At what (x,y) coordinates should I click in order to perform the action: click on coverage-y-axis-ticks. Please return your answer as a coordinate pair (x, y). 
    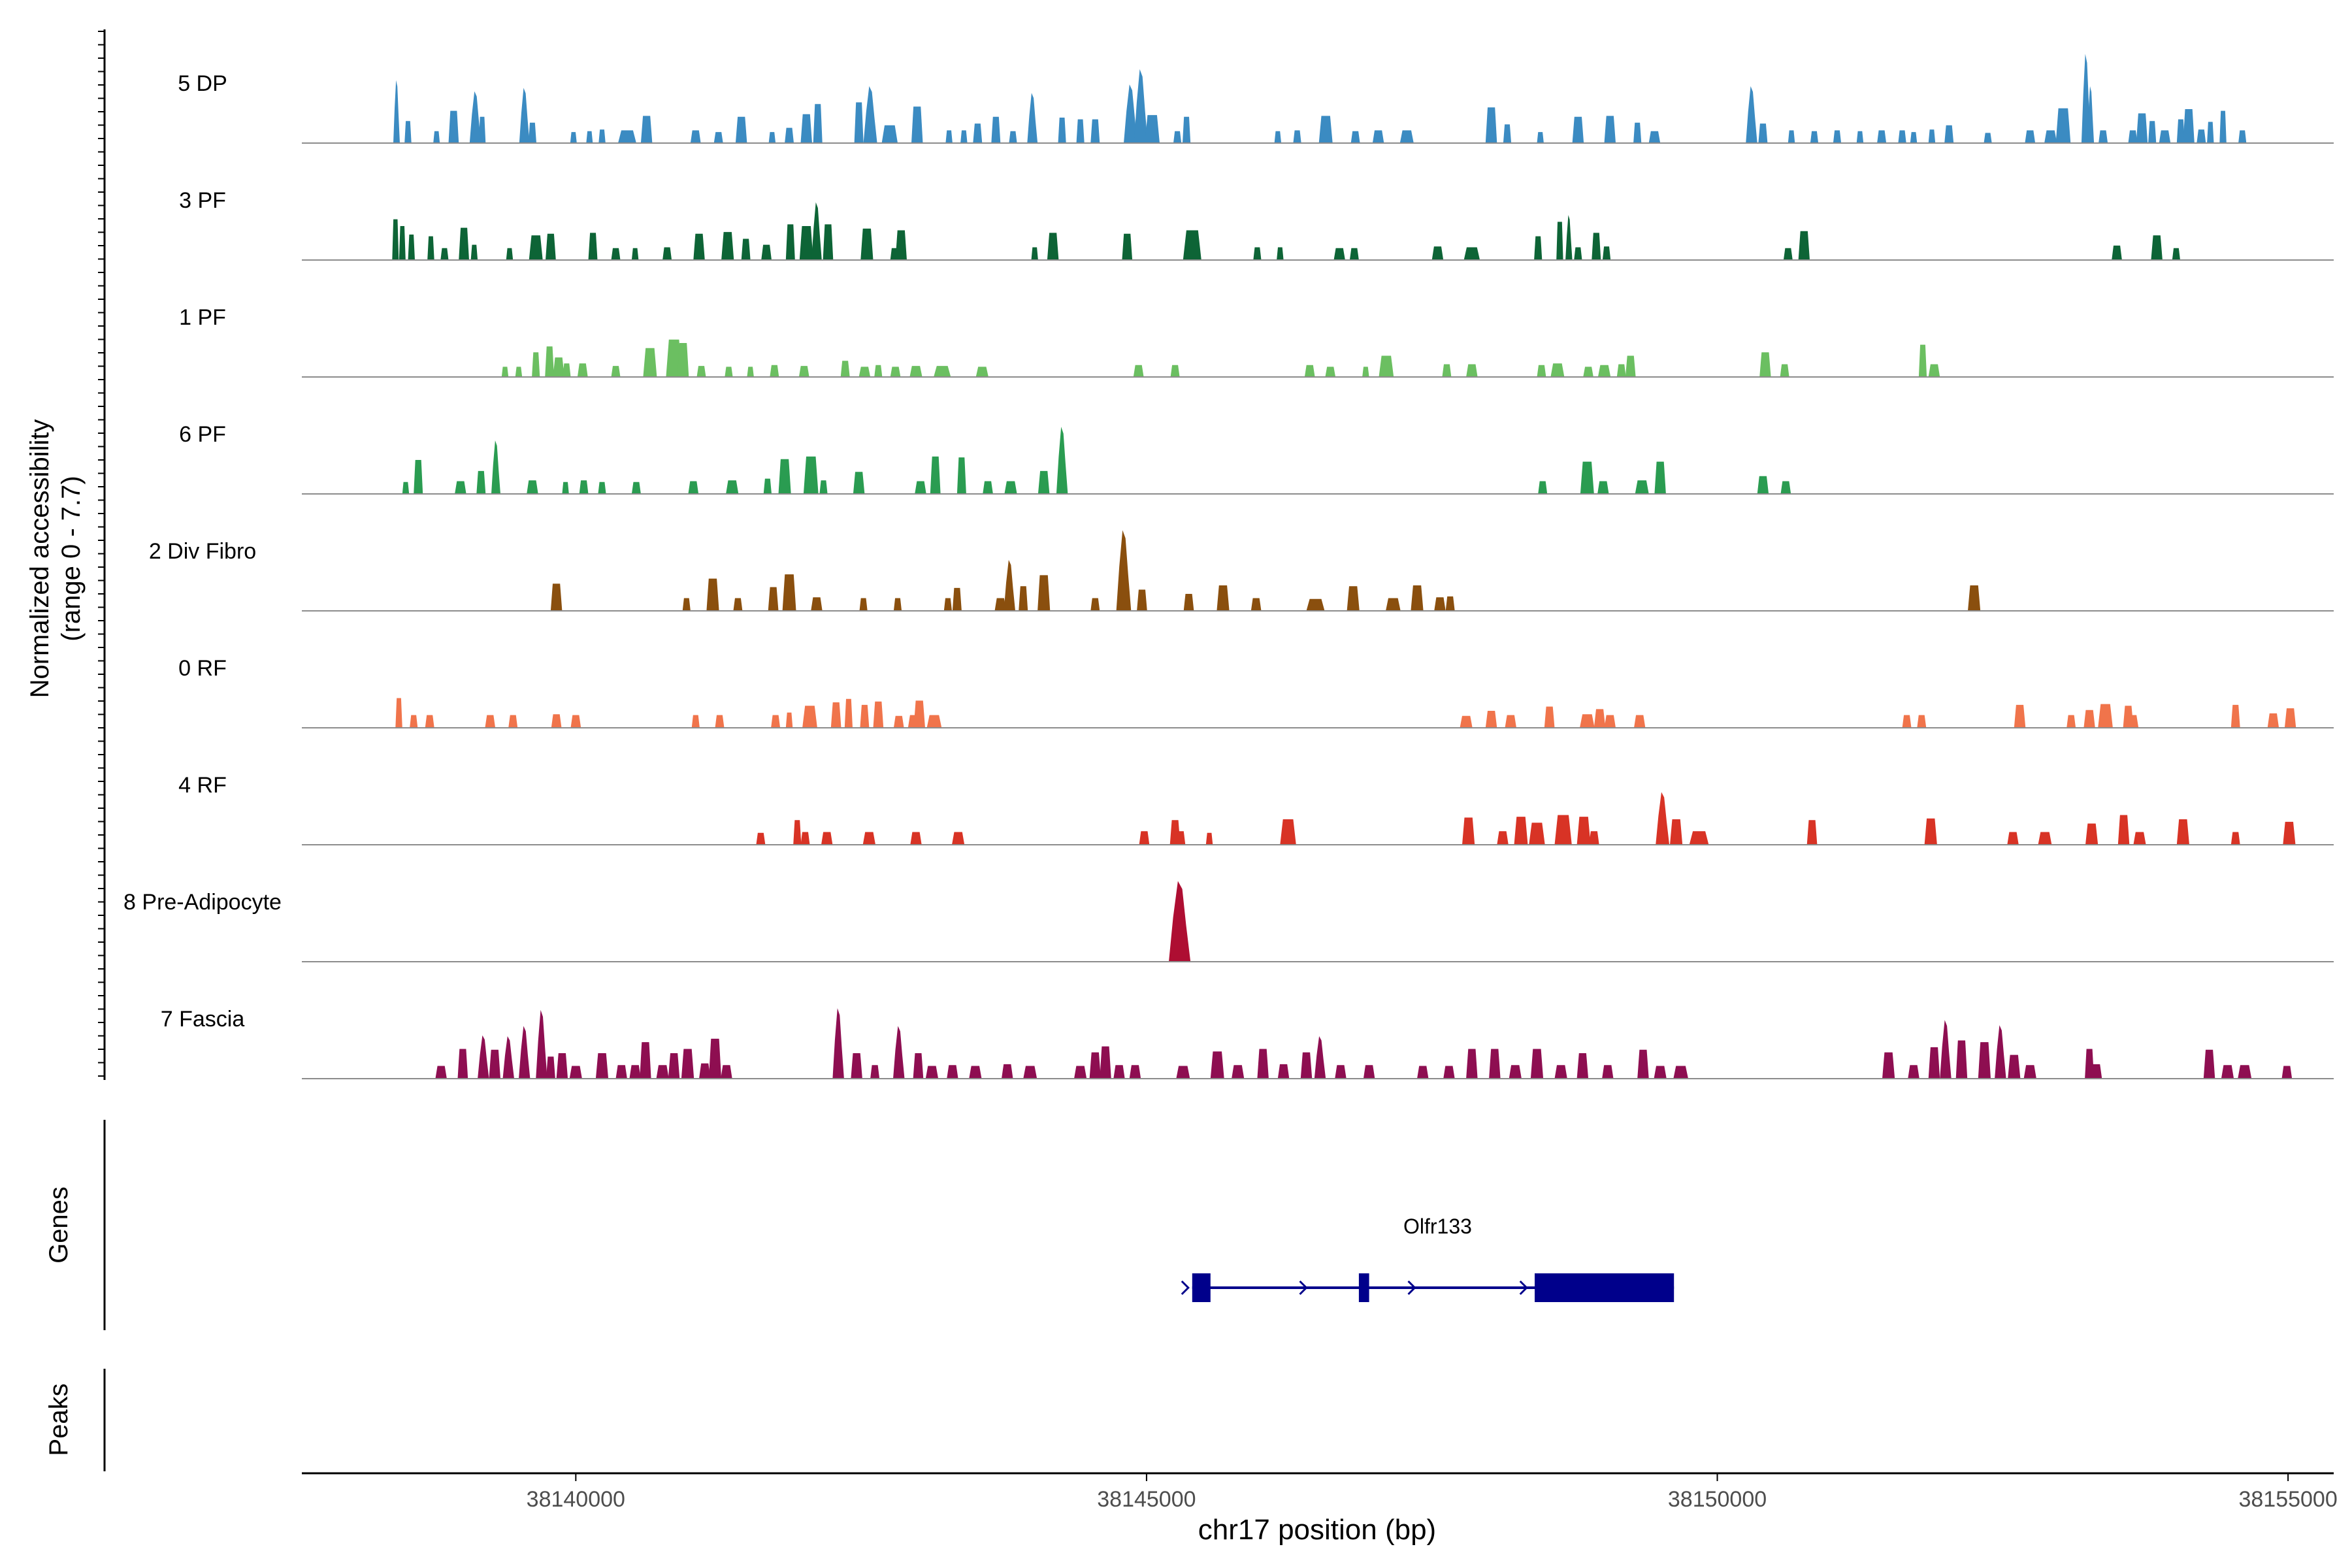
    Looking at the image, I should click on (101, 554).